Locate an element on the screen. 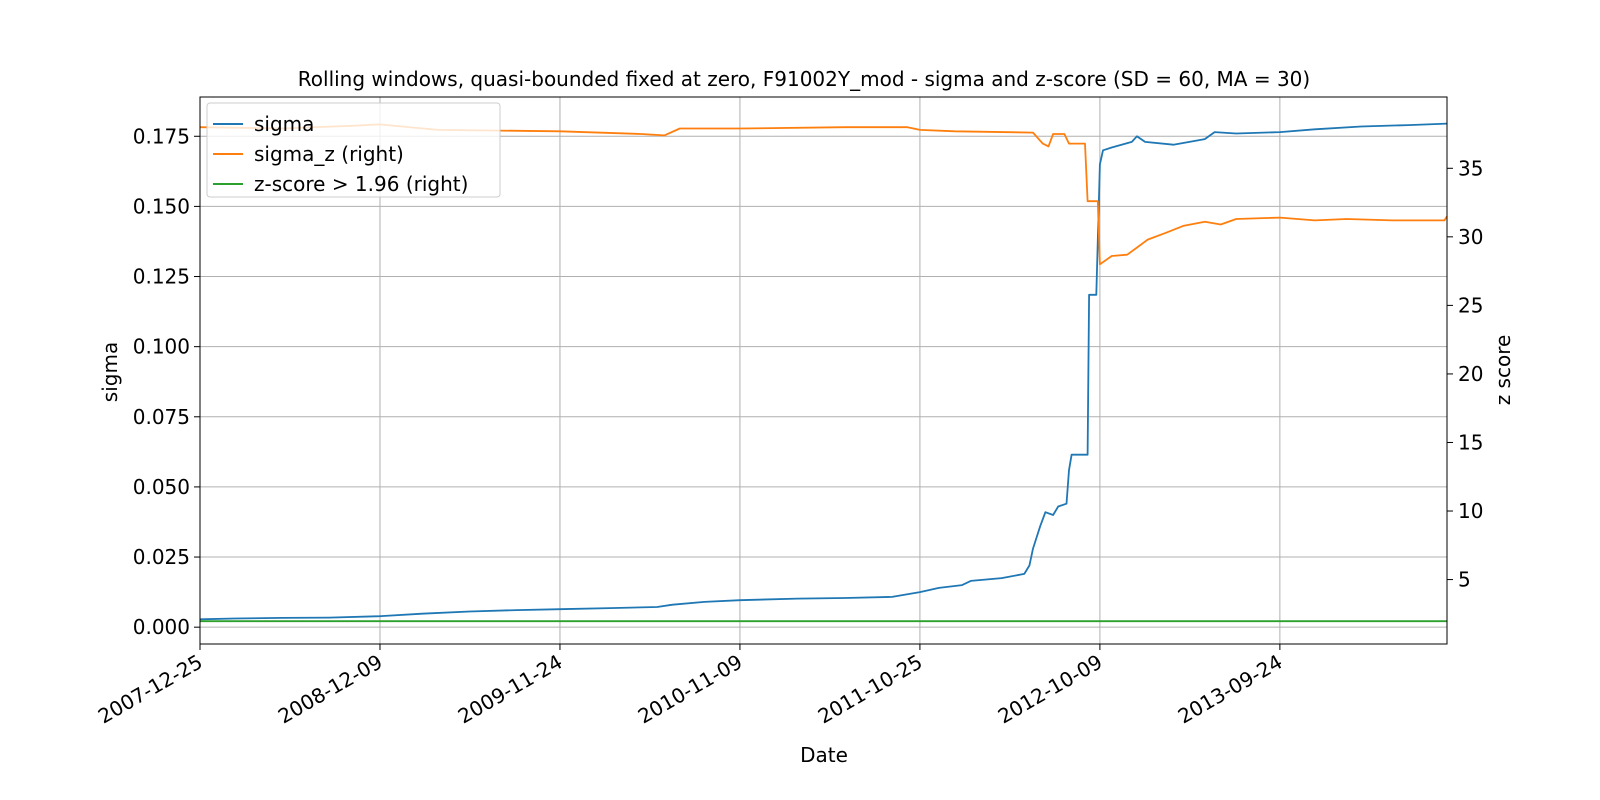  y2-tick-label: 35 is located at coordinates (1470, 168).